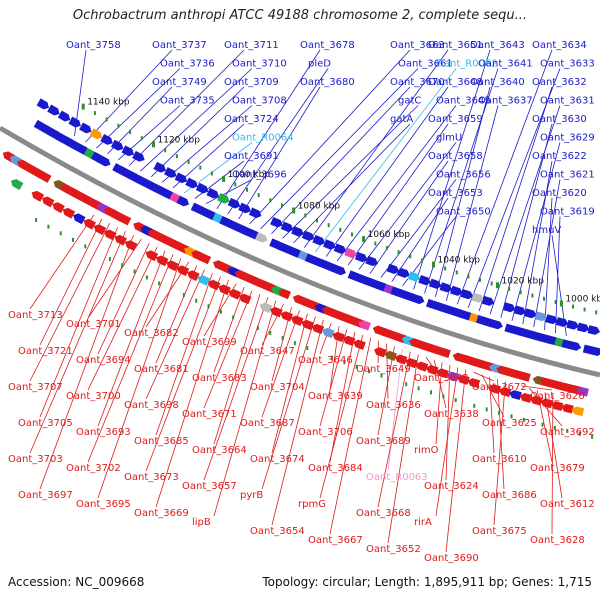 This screenshot has width=600, height=600. I want to click on gene-label: Oant_3643, so click(497, 45).